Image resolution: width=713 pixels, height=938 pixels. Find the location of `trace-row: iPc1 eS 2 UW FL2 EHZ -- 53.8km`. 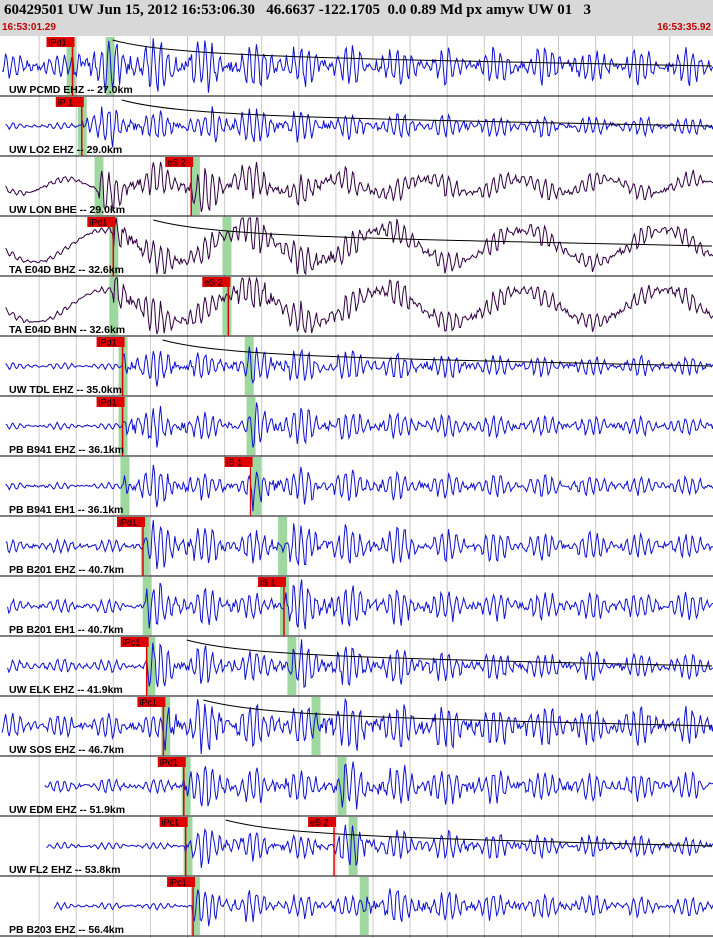

trace-row: iPc1 eS 2 UW FL2 EHZ -- 53.8km is located at coordinates (356, 847).